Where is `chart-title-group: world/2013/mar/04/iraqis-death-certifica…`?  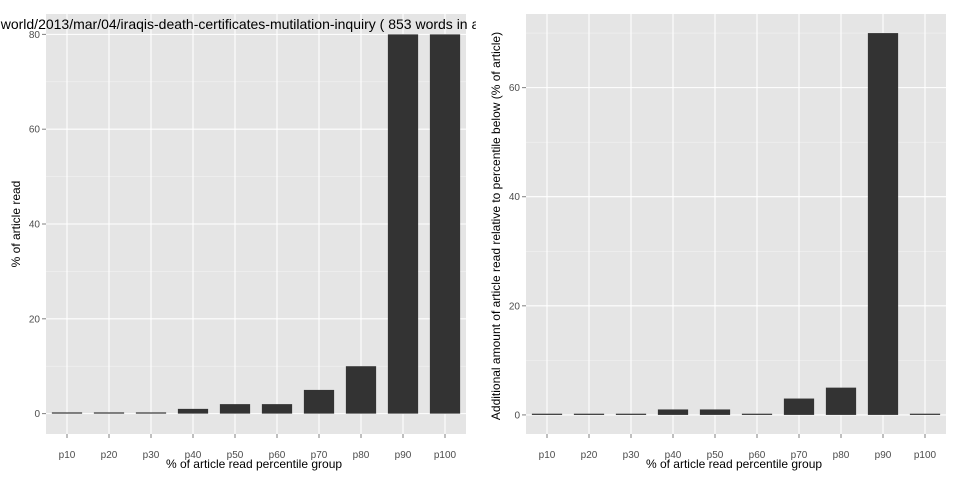
chart-title-group: world/2013/mar/04/iraqis-death-certifica… is located at coordinates (239, 24).